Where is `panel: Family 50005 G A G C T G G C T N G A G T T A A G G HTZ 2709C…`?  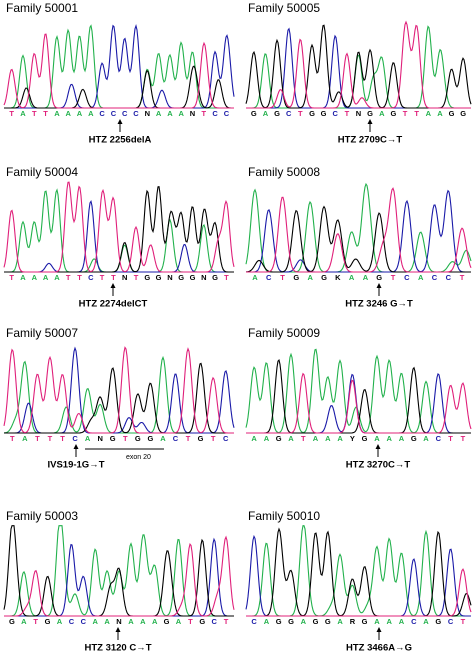 panel: Family 50005 G A G C T G G C T N G A G T T A A G G HTZ 2709C… is located at coordinates (358, 73).